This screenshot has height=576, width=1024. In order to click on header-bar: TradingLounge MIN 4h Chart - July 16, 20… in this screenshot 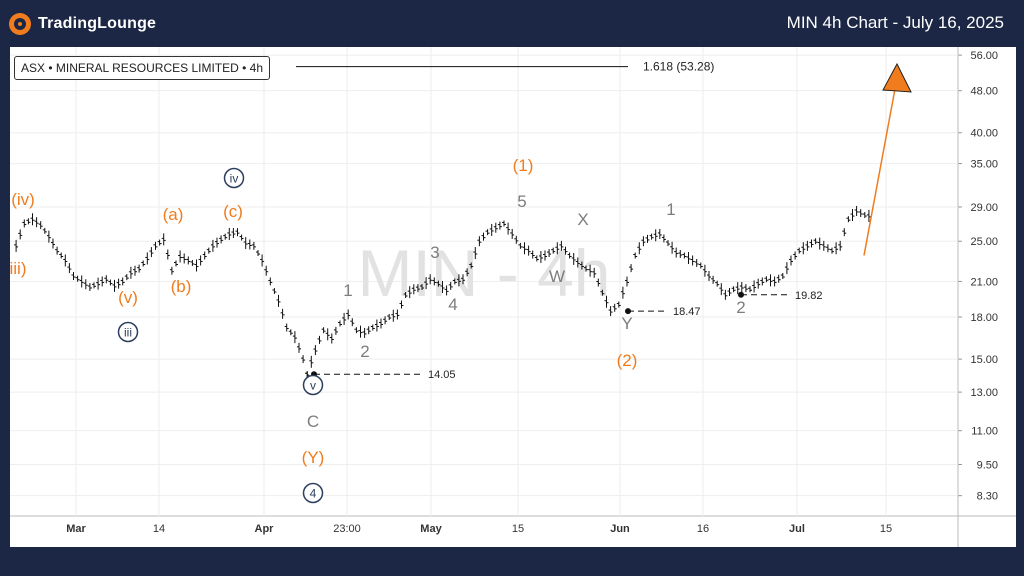, I will do `click(512, 23)`.